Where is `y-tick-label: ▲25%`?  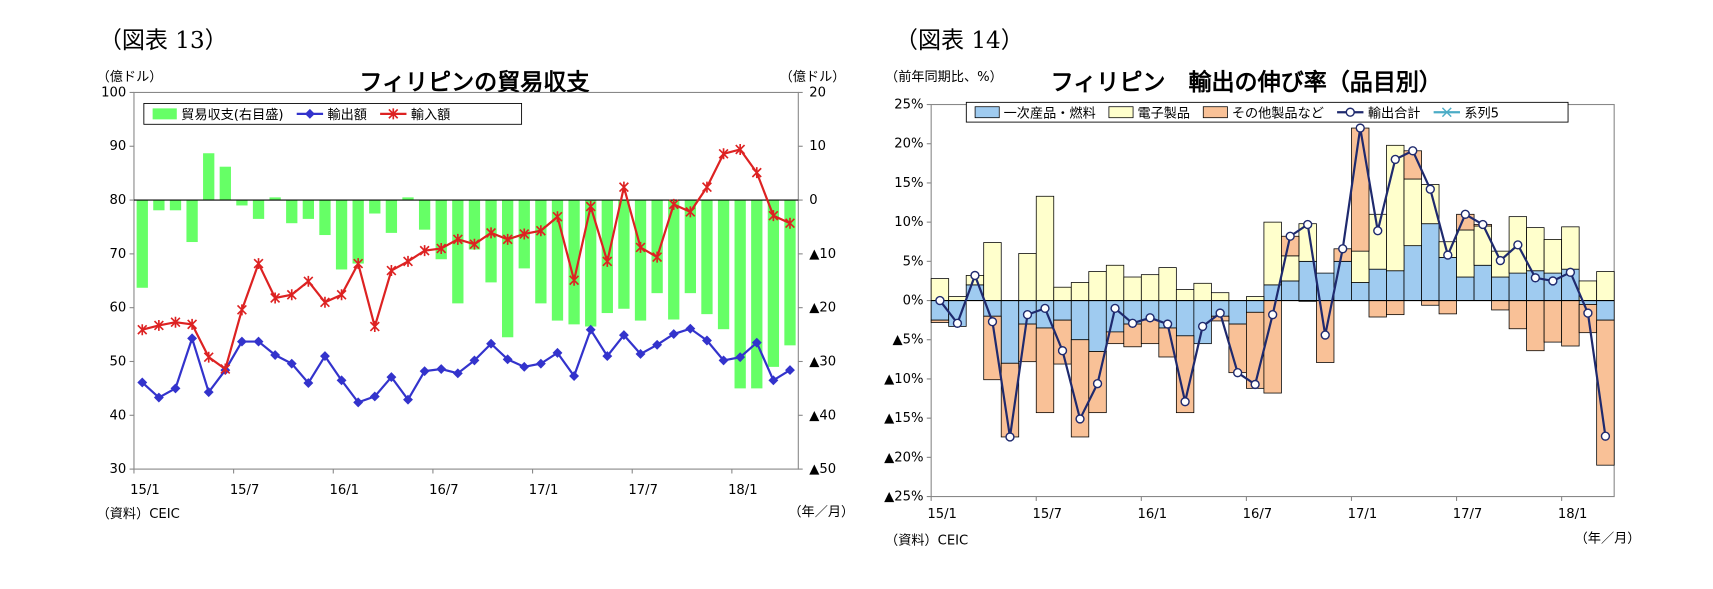
y-tick-label: ▲25% is located at coordinates (903, 497).